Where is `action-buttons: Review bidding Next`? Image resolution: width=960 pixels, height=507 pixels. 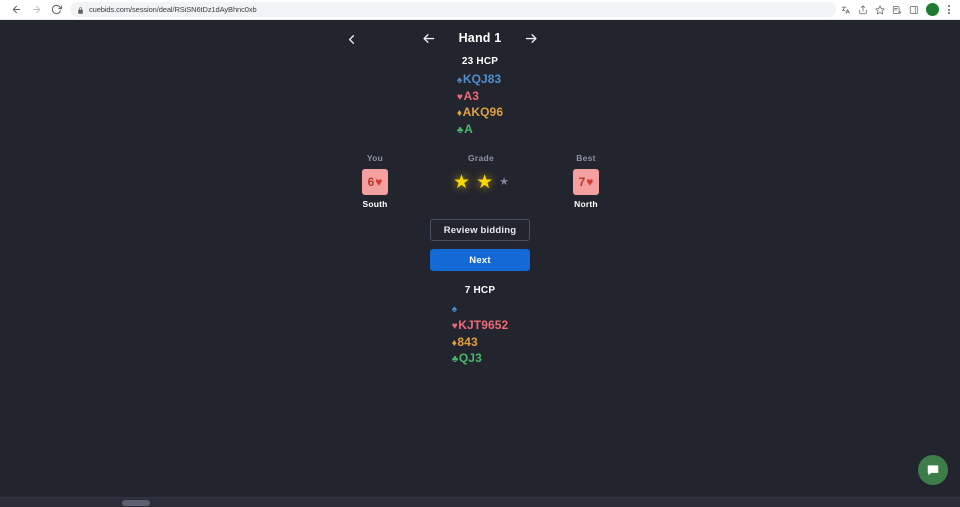 action-buttons: Review bidding Next is located at coordinates (480, 245).